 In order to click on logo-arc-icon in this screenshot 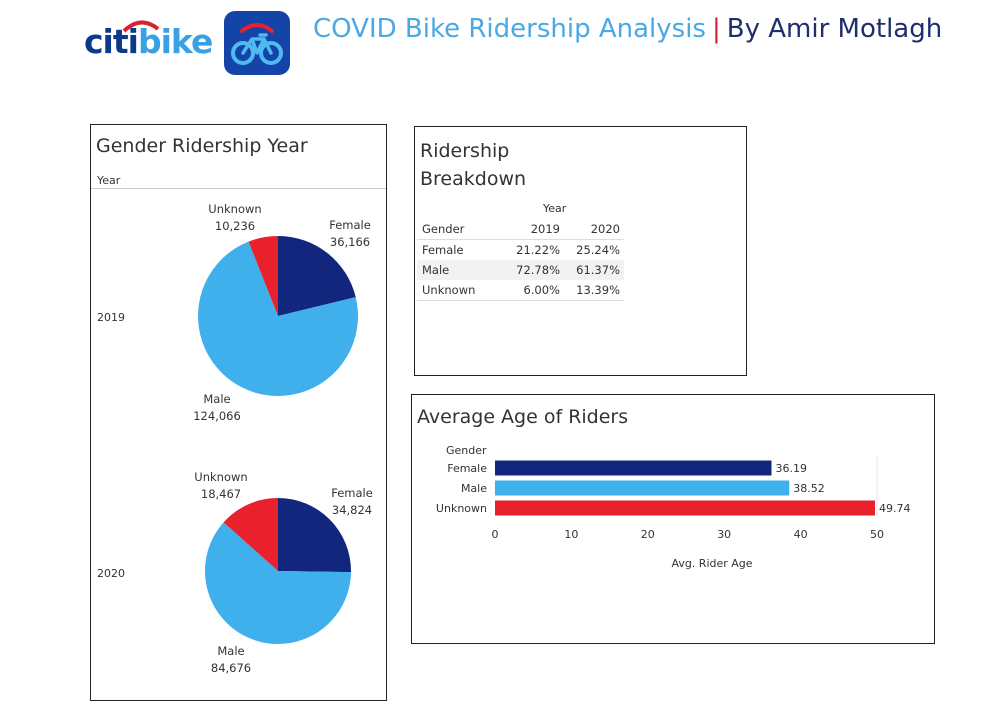, I will do `click(141, 26)`.